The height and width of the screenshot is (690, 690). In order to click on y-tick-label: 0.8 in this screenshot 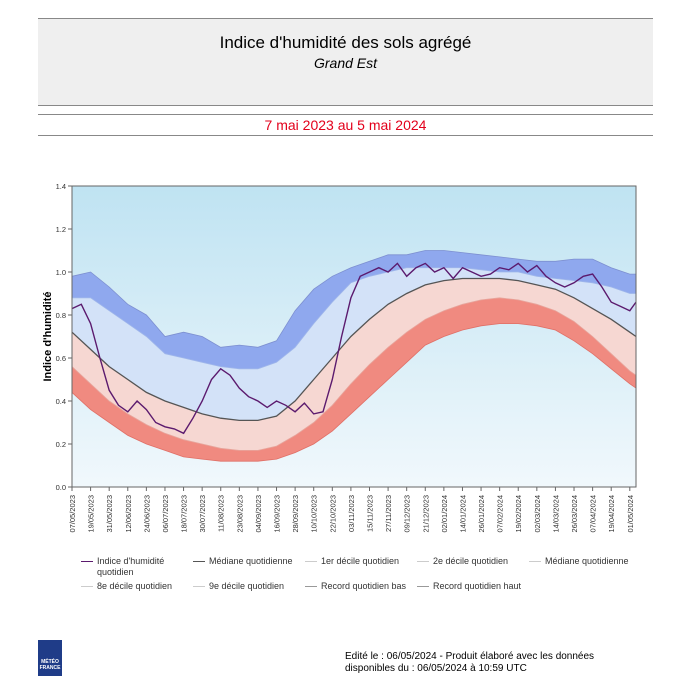, I will do `click(61, 315)`.